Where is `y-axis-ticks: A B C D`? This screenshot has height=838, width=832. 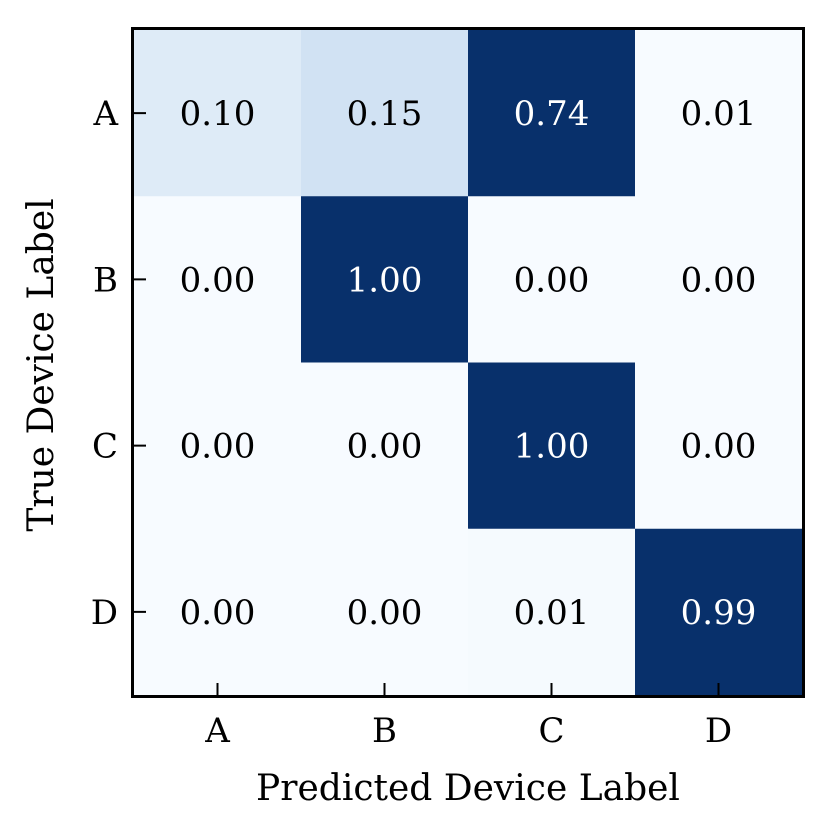 y-axis-ticks: A B C D is located at coordinates (118, 363).